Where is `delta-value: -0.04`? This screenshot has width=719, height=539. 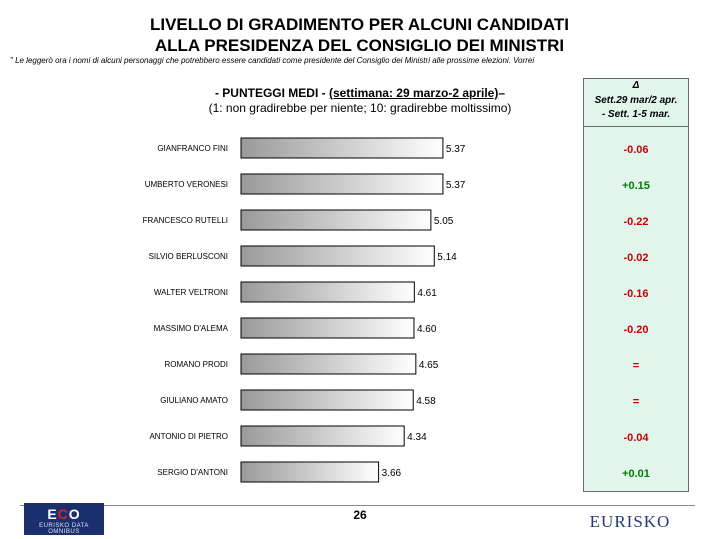 delta-value: -0.04 is located at coordinates (636, 438).